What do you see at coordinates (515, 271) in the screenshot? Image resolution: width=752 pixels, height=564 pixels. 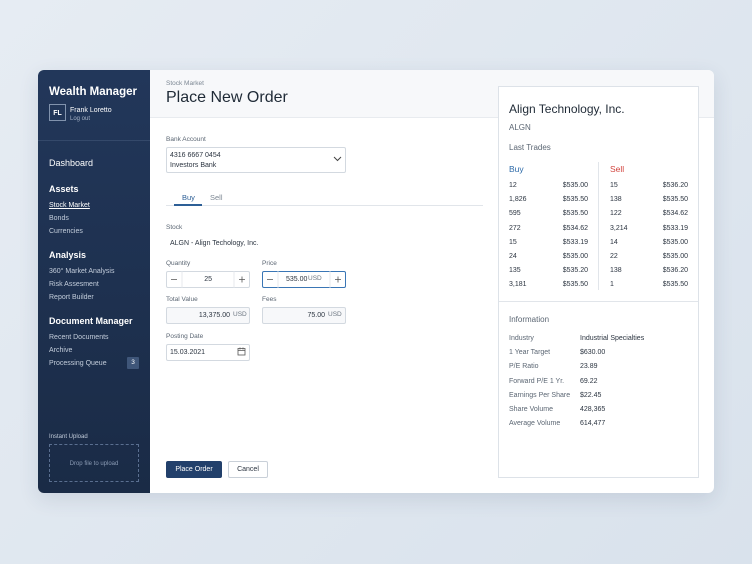 I see `trade-qty: 135` at bounding box center [515, 271].